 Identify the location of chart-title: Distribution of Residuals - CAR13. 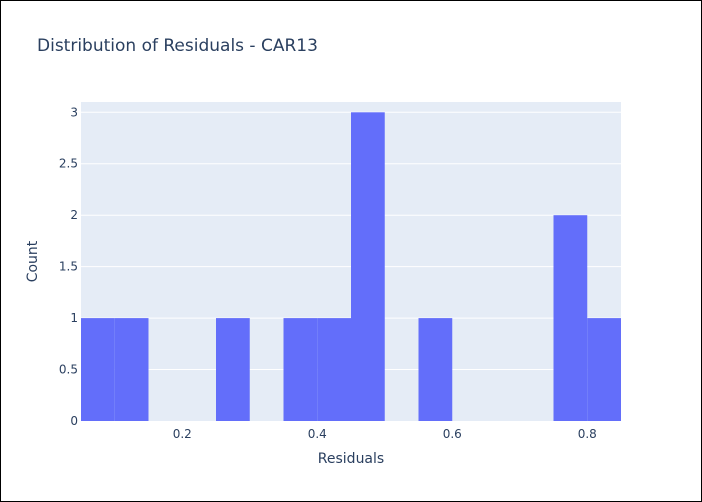
(177, 46).